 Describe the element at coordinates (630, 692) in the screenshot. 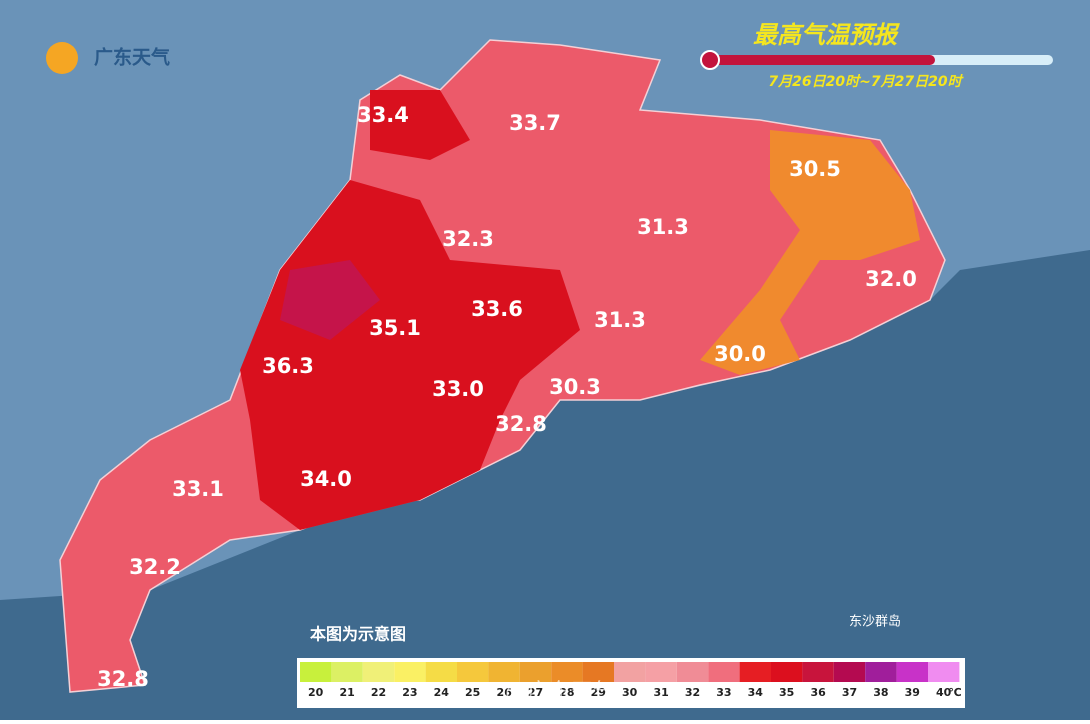

I see `legend-label: 30` at that location.